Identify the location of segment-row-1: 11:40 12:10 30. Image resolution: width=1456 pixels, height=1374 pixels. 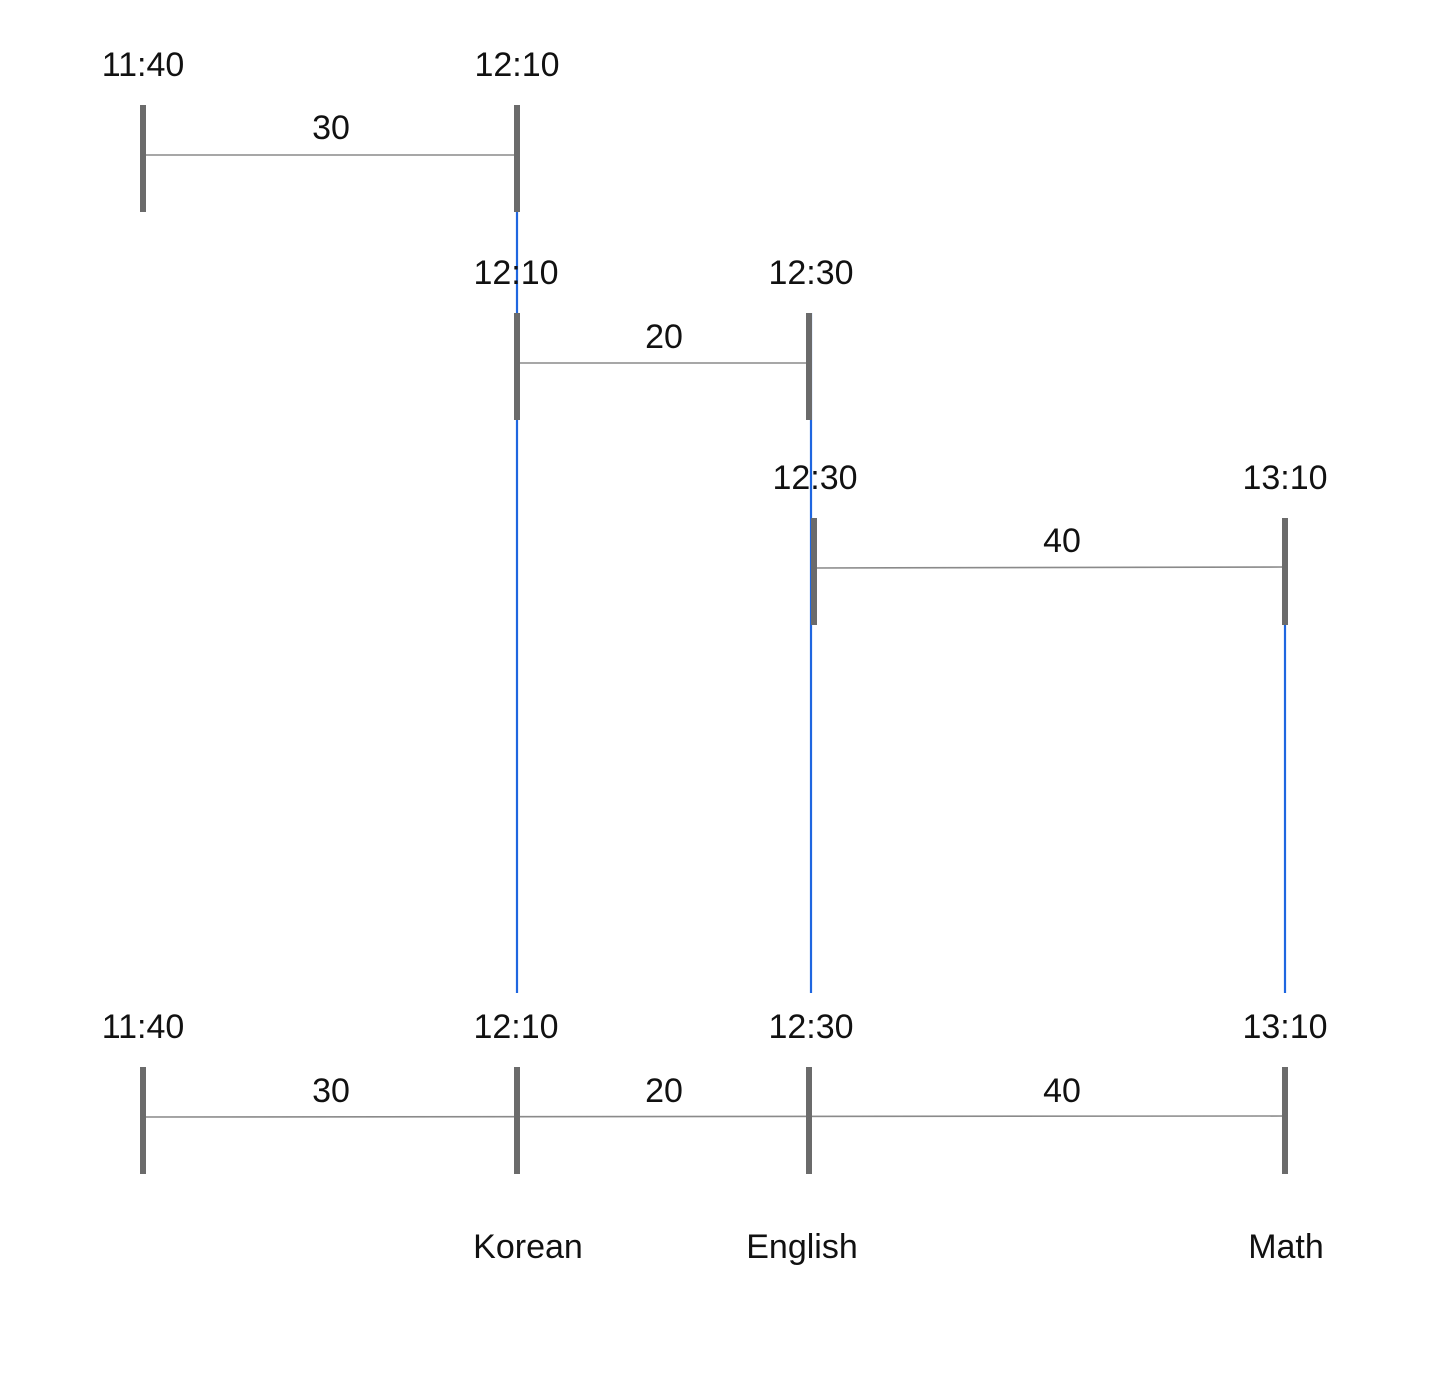
(331, 129).